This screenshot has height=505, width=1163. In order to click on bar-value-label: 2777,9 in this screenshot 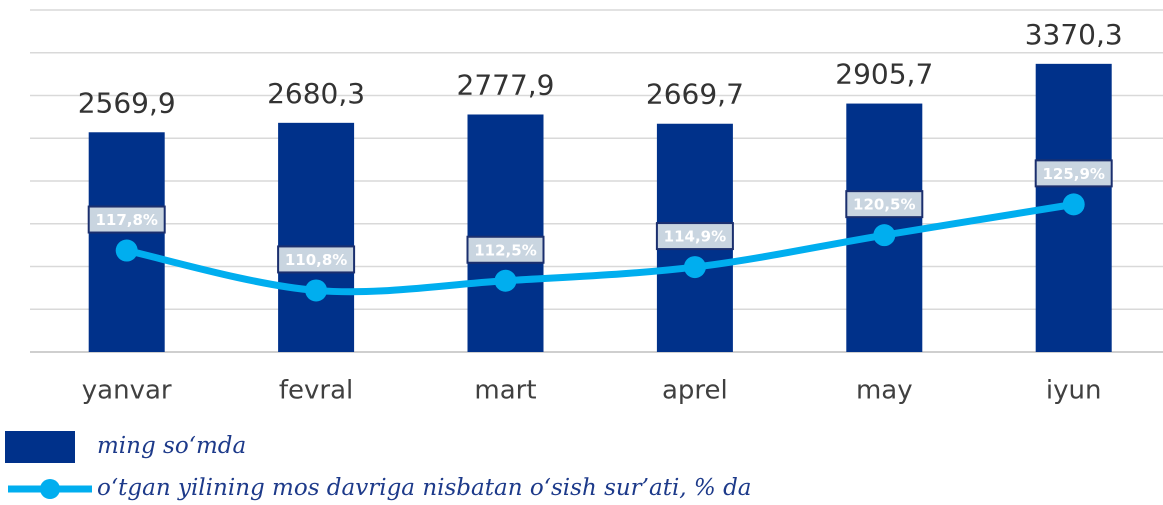, I will do `click(506, 84)`.